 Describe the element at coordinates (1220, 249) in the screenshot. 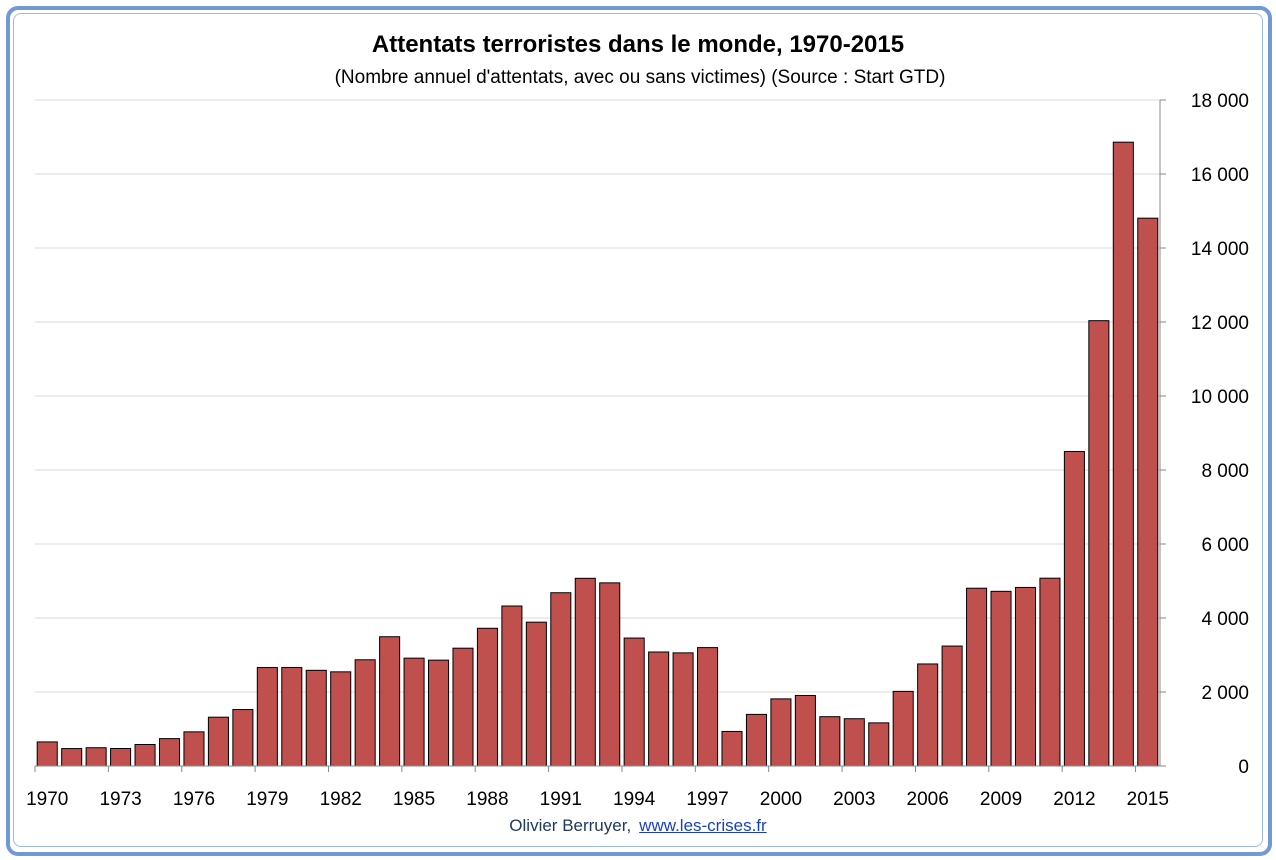

I see `y-tick-label: 14 000` at that location.